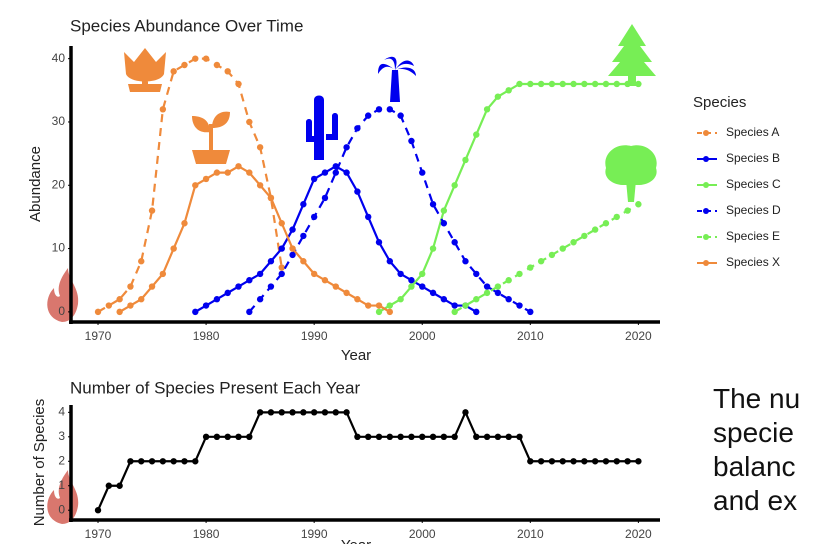 This screenshot has width=814, height=544. What do you see at coordinates (35, 184) in the screenshot?
I see `y-axis-label: Abundance` at bounding box center [35, 184].